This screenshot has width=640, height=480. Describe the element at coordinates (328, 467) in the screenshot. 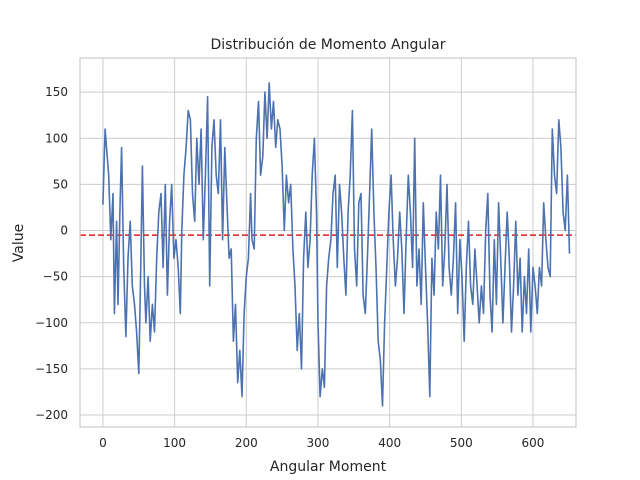

I see `x-axis-label: Angular Moment` at that location.